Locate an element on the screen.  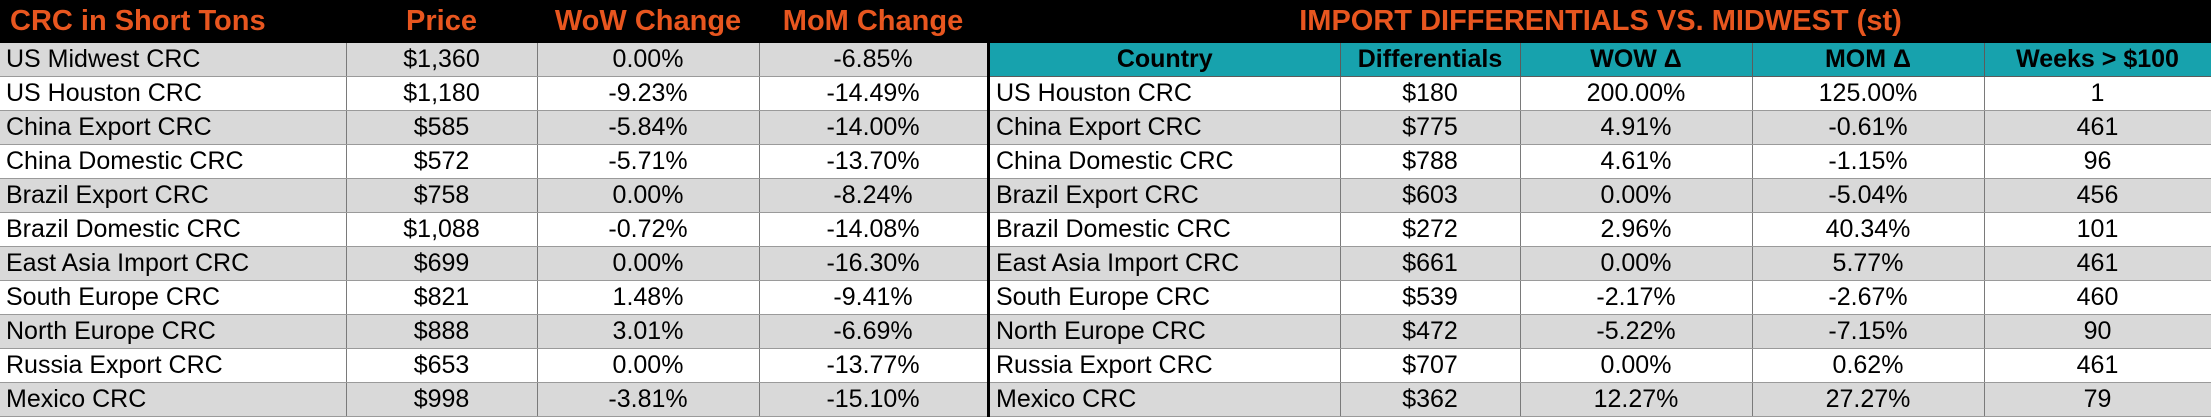
header-crc-short-tons: CRC in Short Tons is located at coordinates (173, 21).